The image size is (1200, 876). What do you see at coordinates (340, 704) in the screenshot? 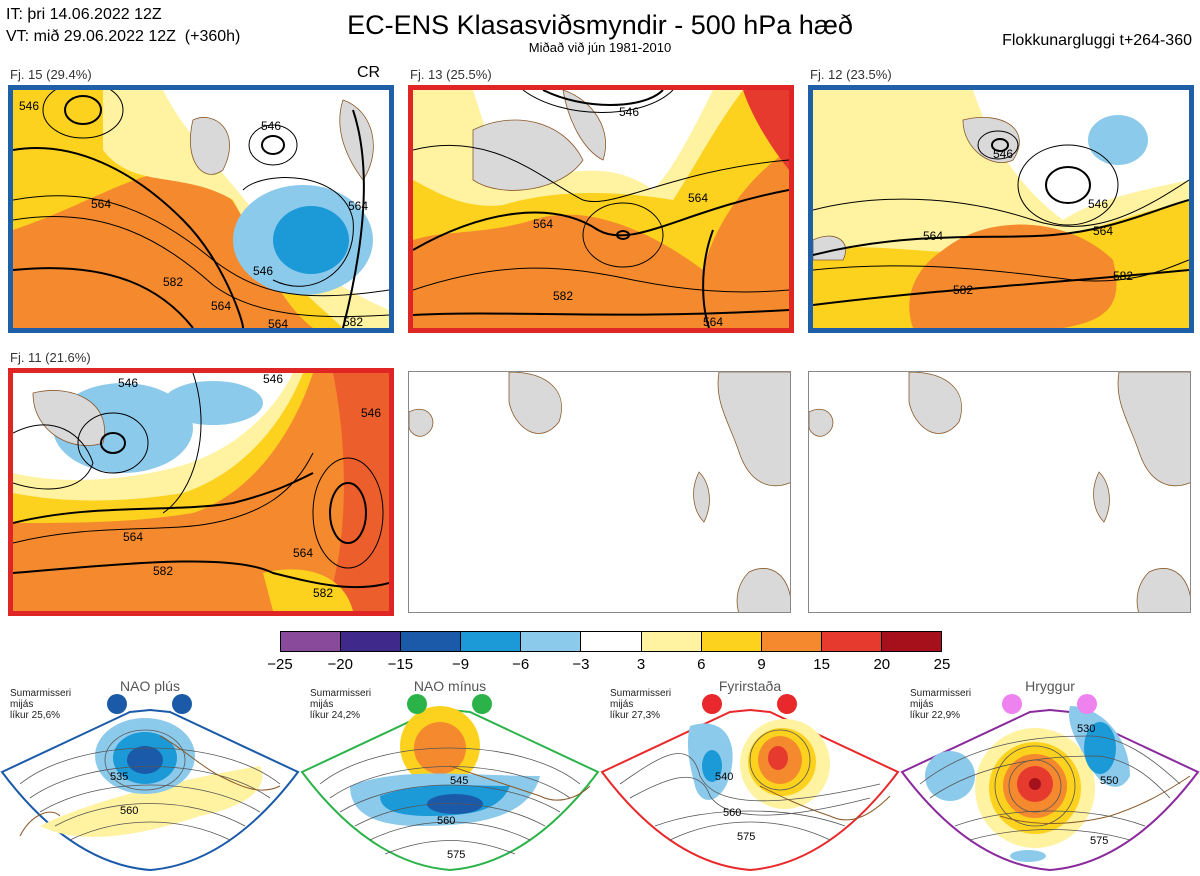
I see `regime-info: Sumarmisseri mijás líkur 24,2%` at bounding box center [340, 704].